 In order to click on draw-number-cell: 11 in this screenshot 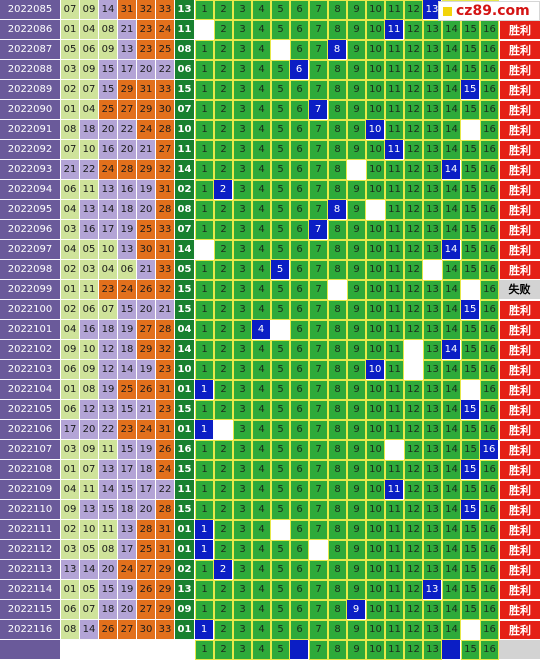, I will do `click(108, 450)`.